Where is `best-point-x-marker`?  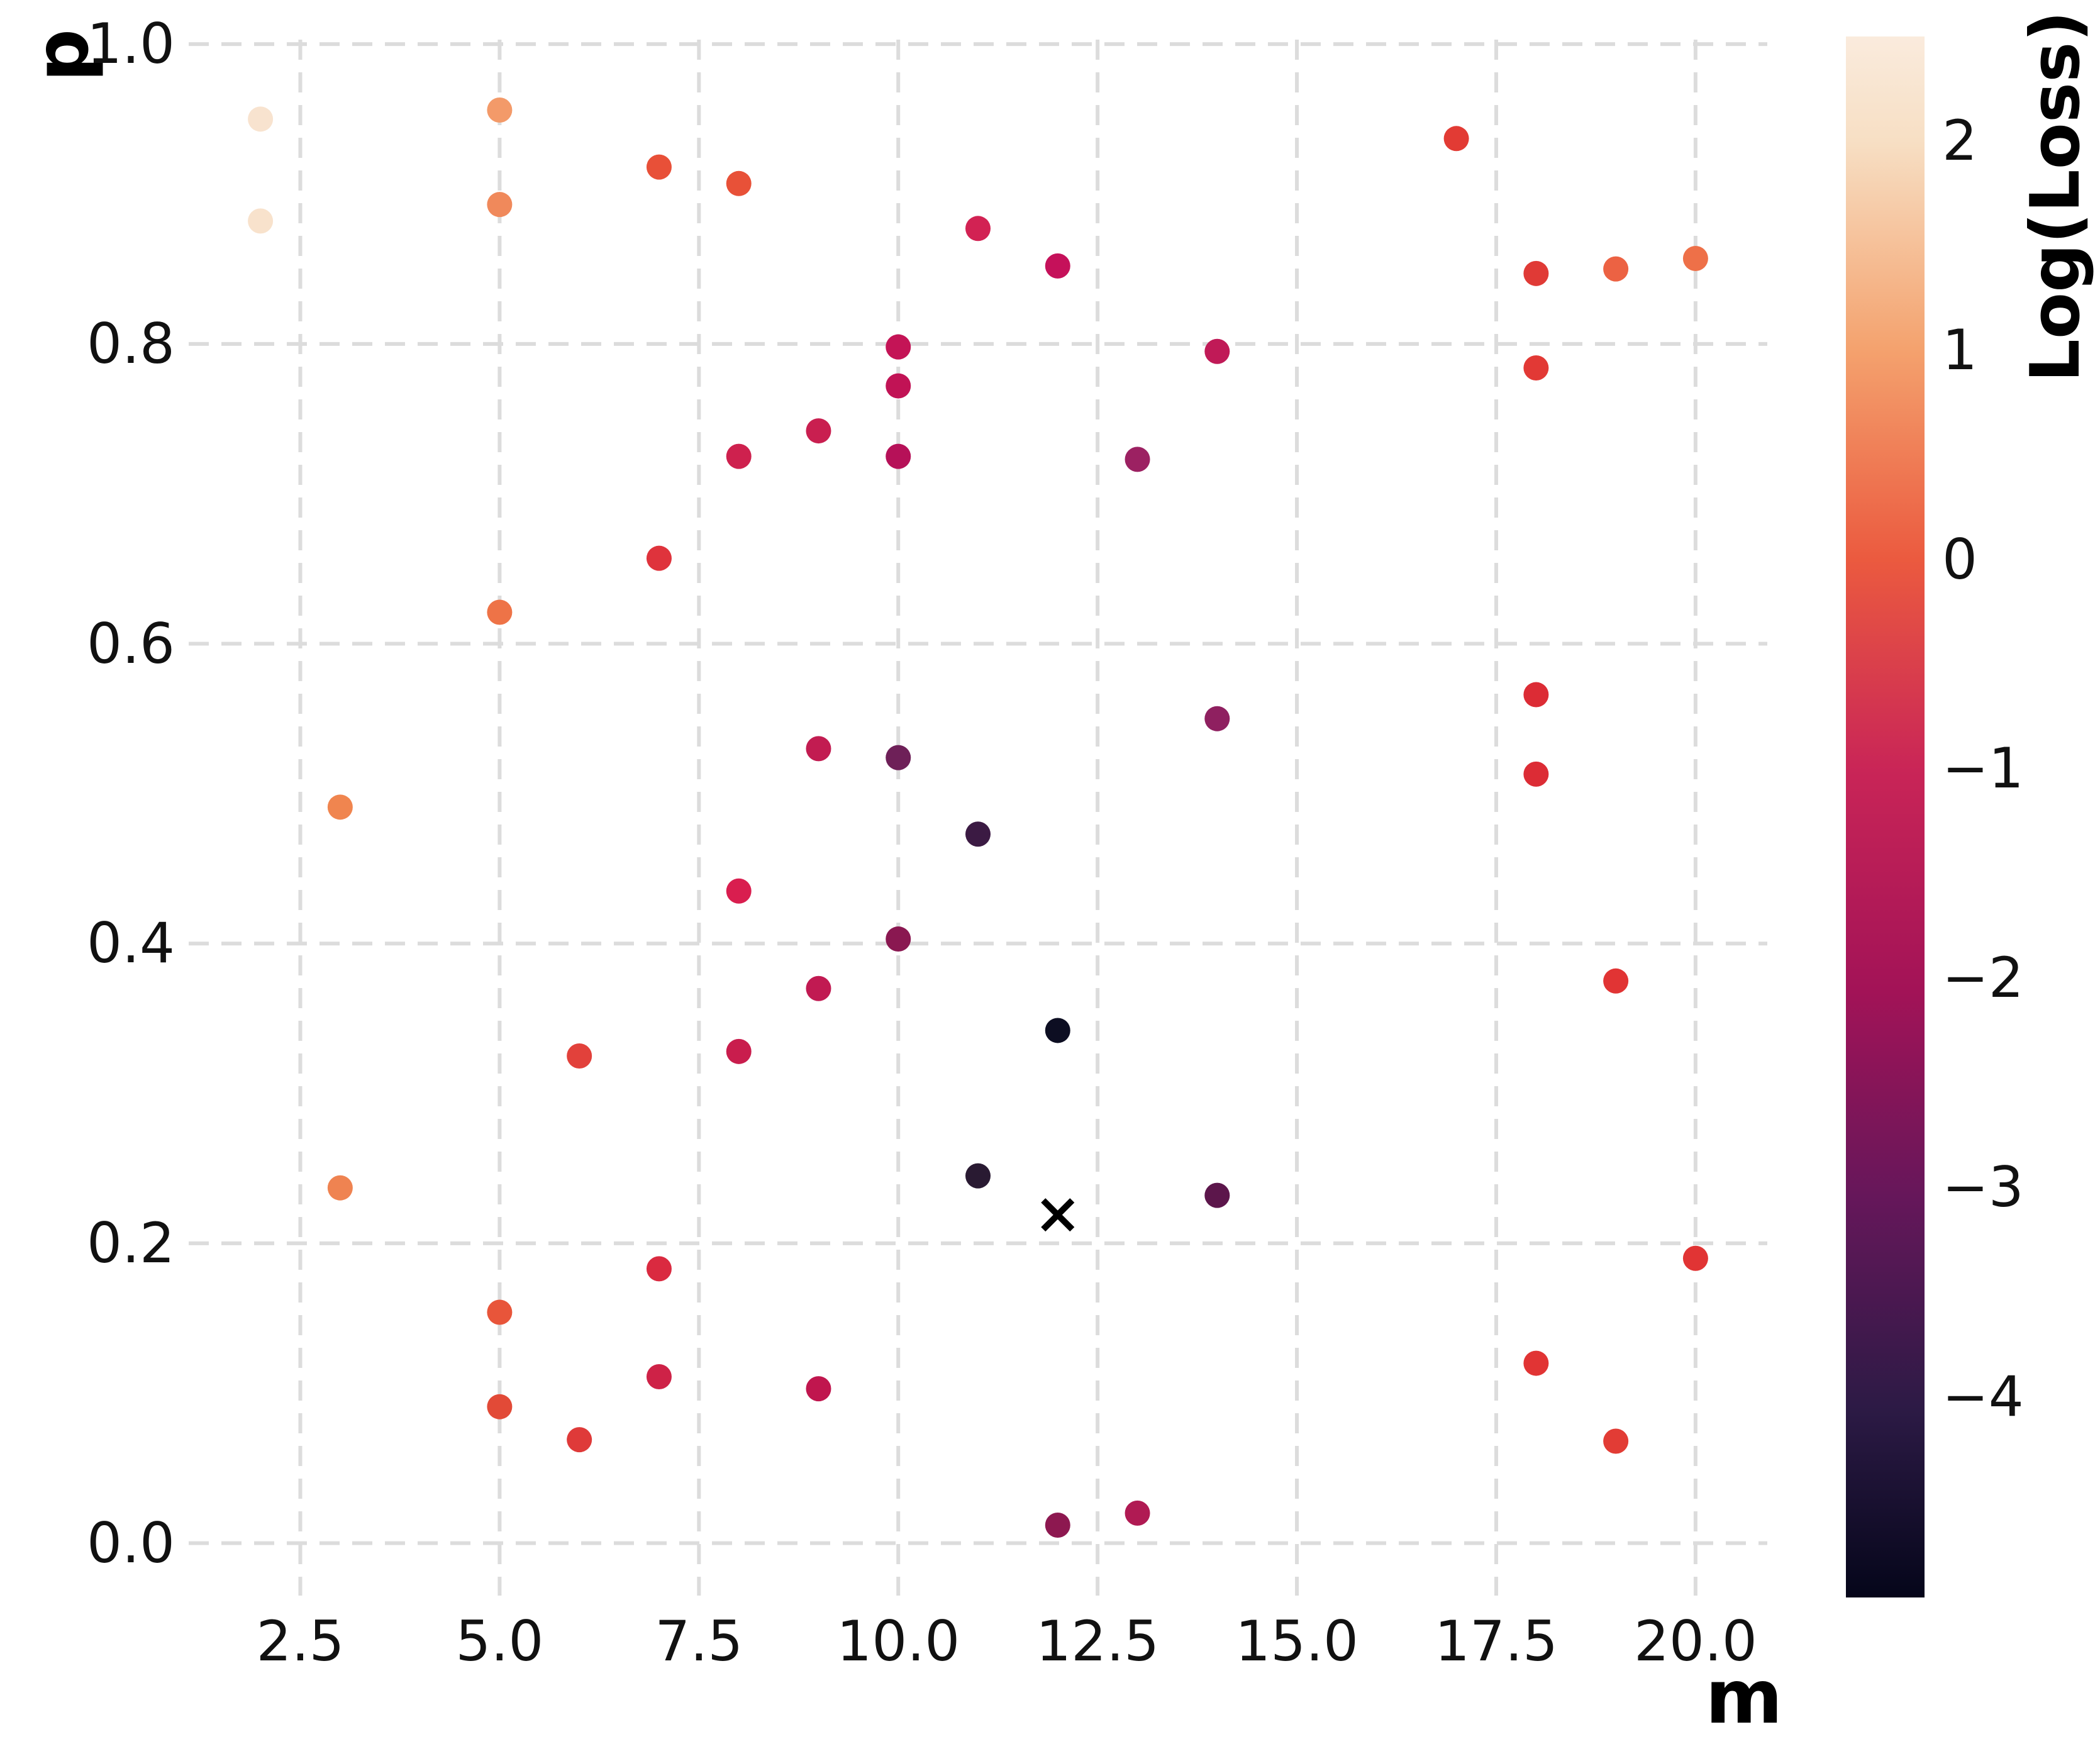 best-point-x-marker is located at coordinates (1058, 1215).